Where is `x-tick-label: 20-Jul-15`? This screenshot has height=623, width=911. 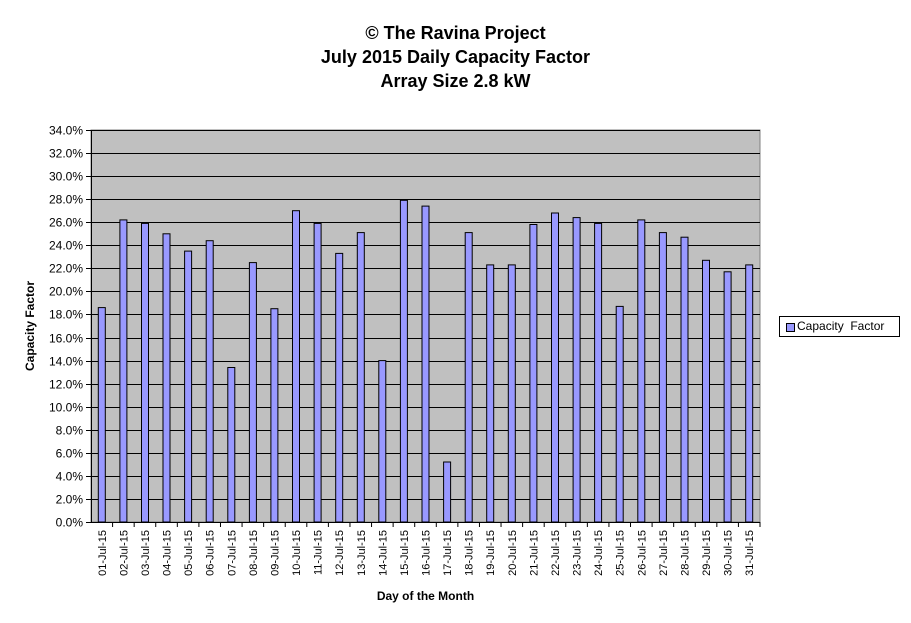 x-tick-label: 20-Jul-15 is located at coordinates (513, 553).